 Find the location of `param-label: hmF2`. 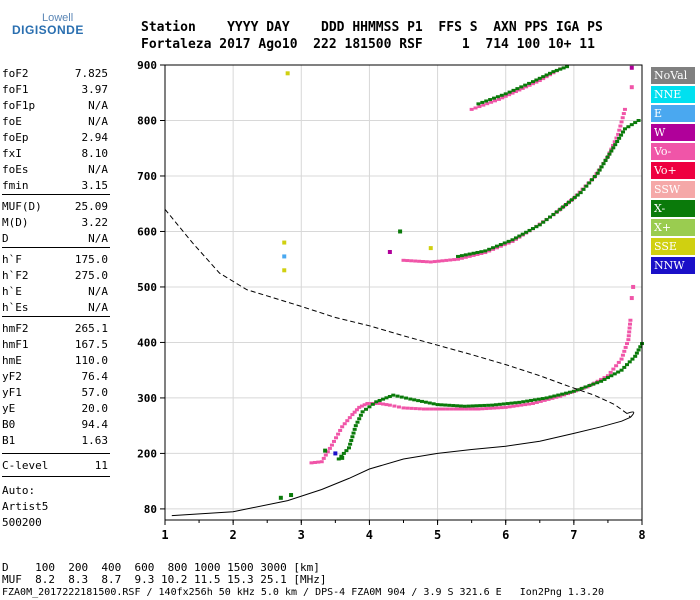

param-label: hmF2 is located at coordinates (15, 328).